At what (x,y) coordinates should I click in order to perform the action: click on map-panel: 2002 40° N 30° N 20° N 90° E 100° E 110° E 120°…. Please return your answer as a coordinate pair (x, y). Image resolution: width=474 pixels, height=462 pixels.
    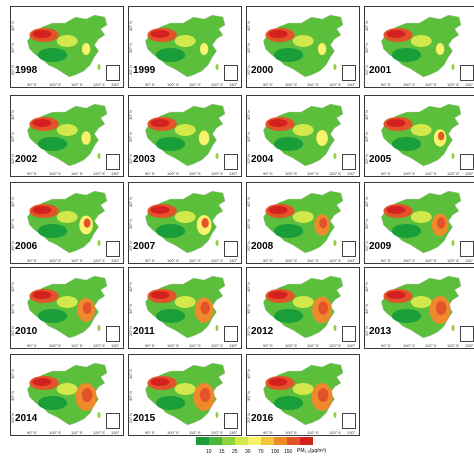
    Looking at the image, I should click on (67, 136).